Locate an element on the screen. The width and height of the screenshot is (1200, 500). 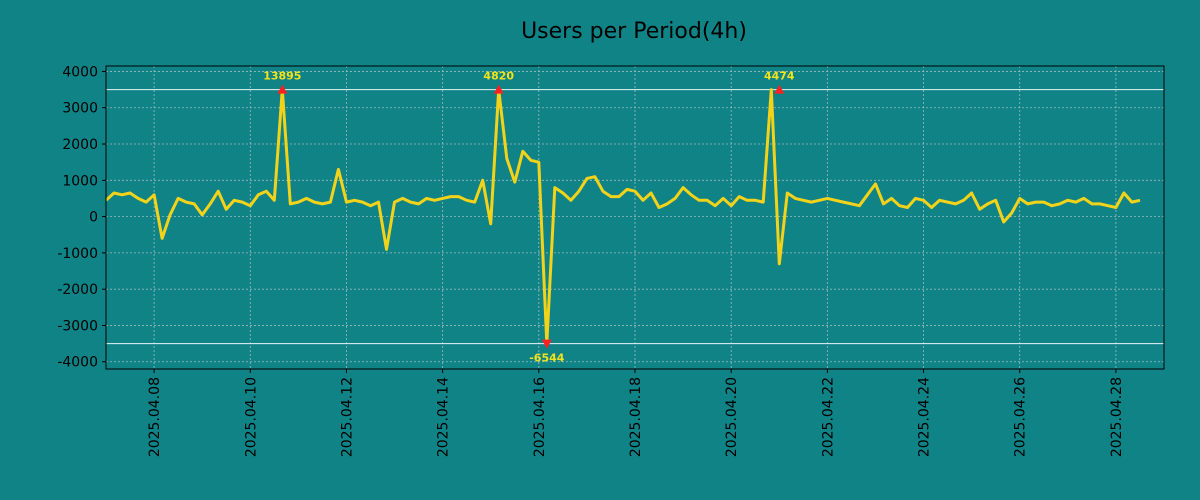
y-tick-label: 1000 is located at coordinates (80, 181).